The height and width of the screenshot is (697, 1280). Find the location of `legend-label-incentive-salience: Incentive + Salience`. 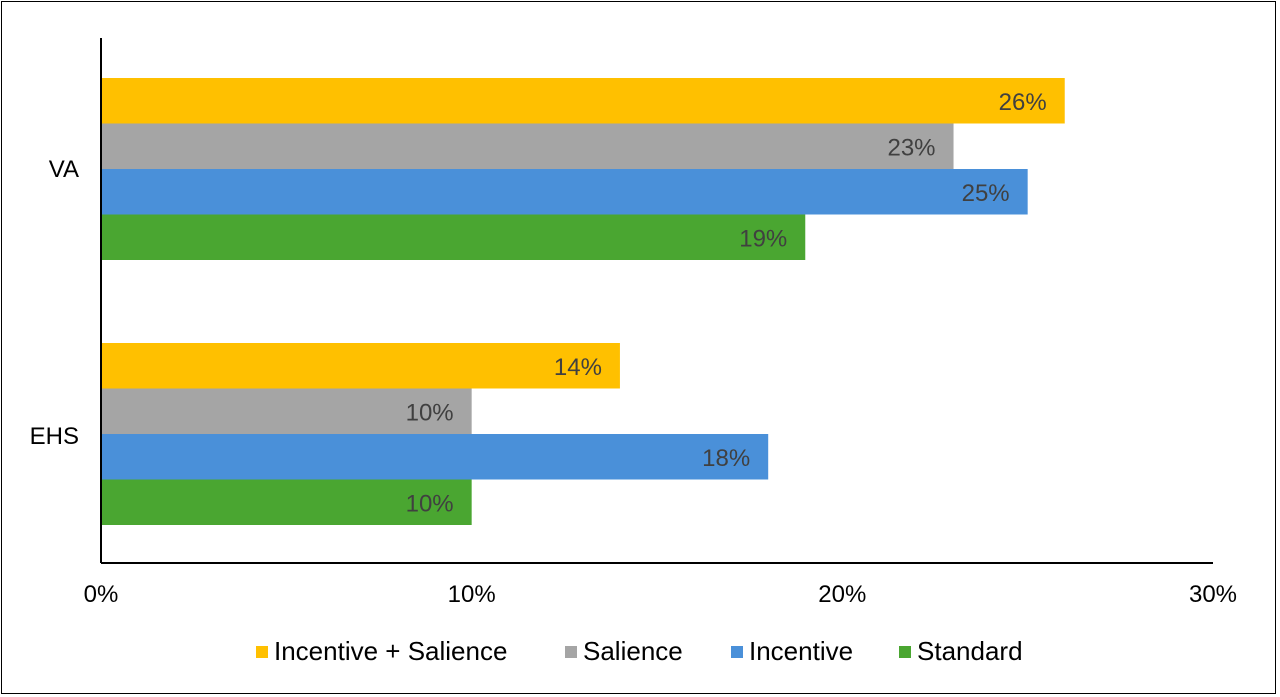

legend-label-incentive-salience: Incentive + Salience is located at coordinates (390, 651).